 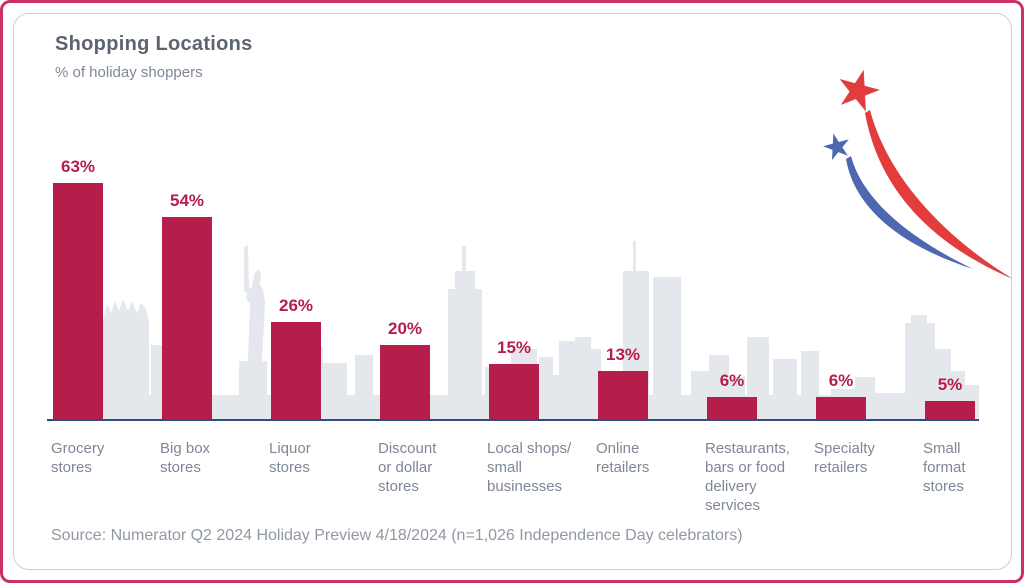 I want to click on page-title: Shopping Locations, so click(x=154, y=44).